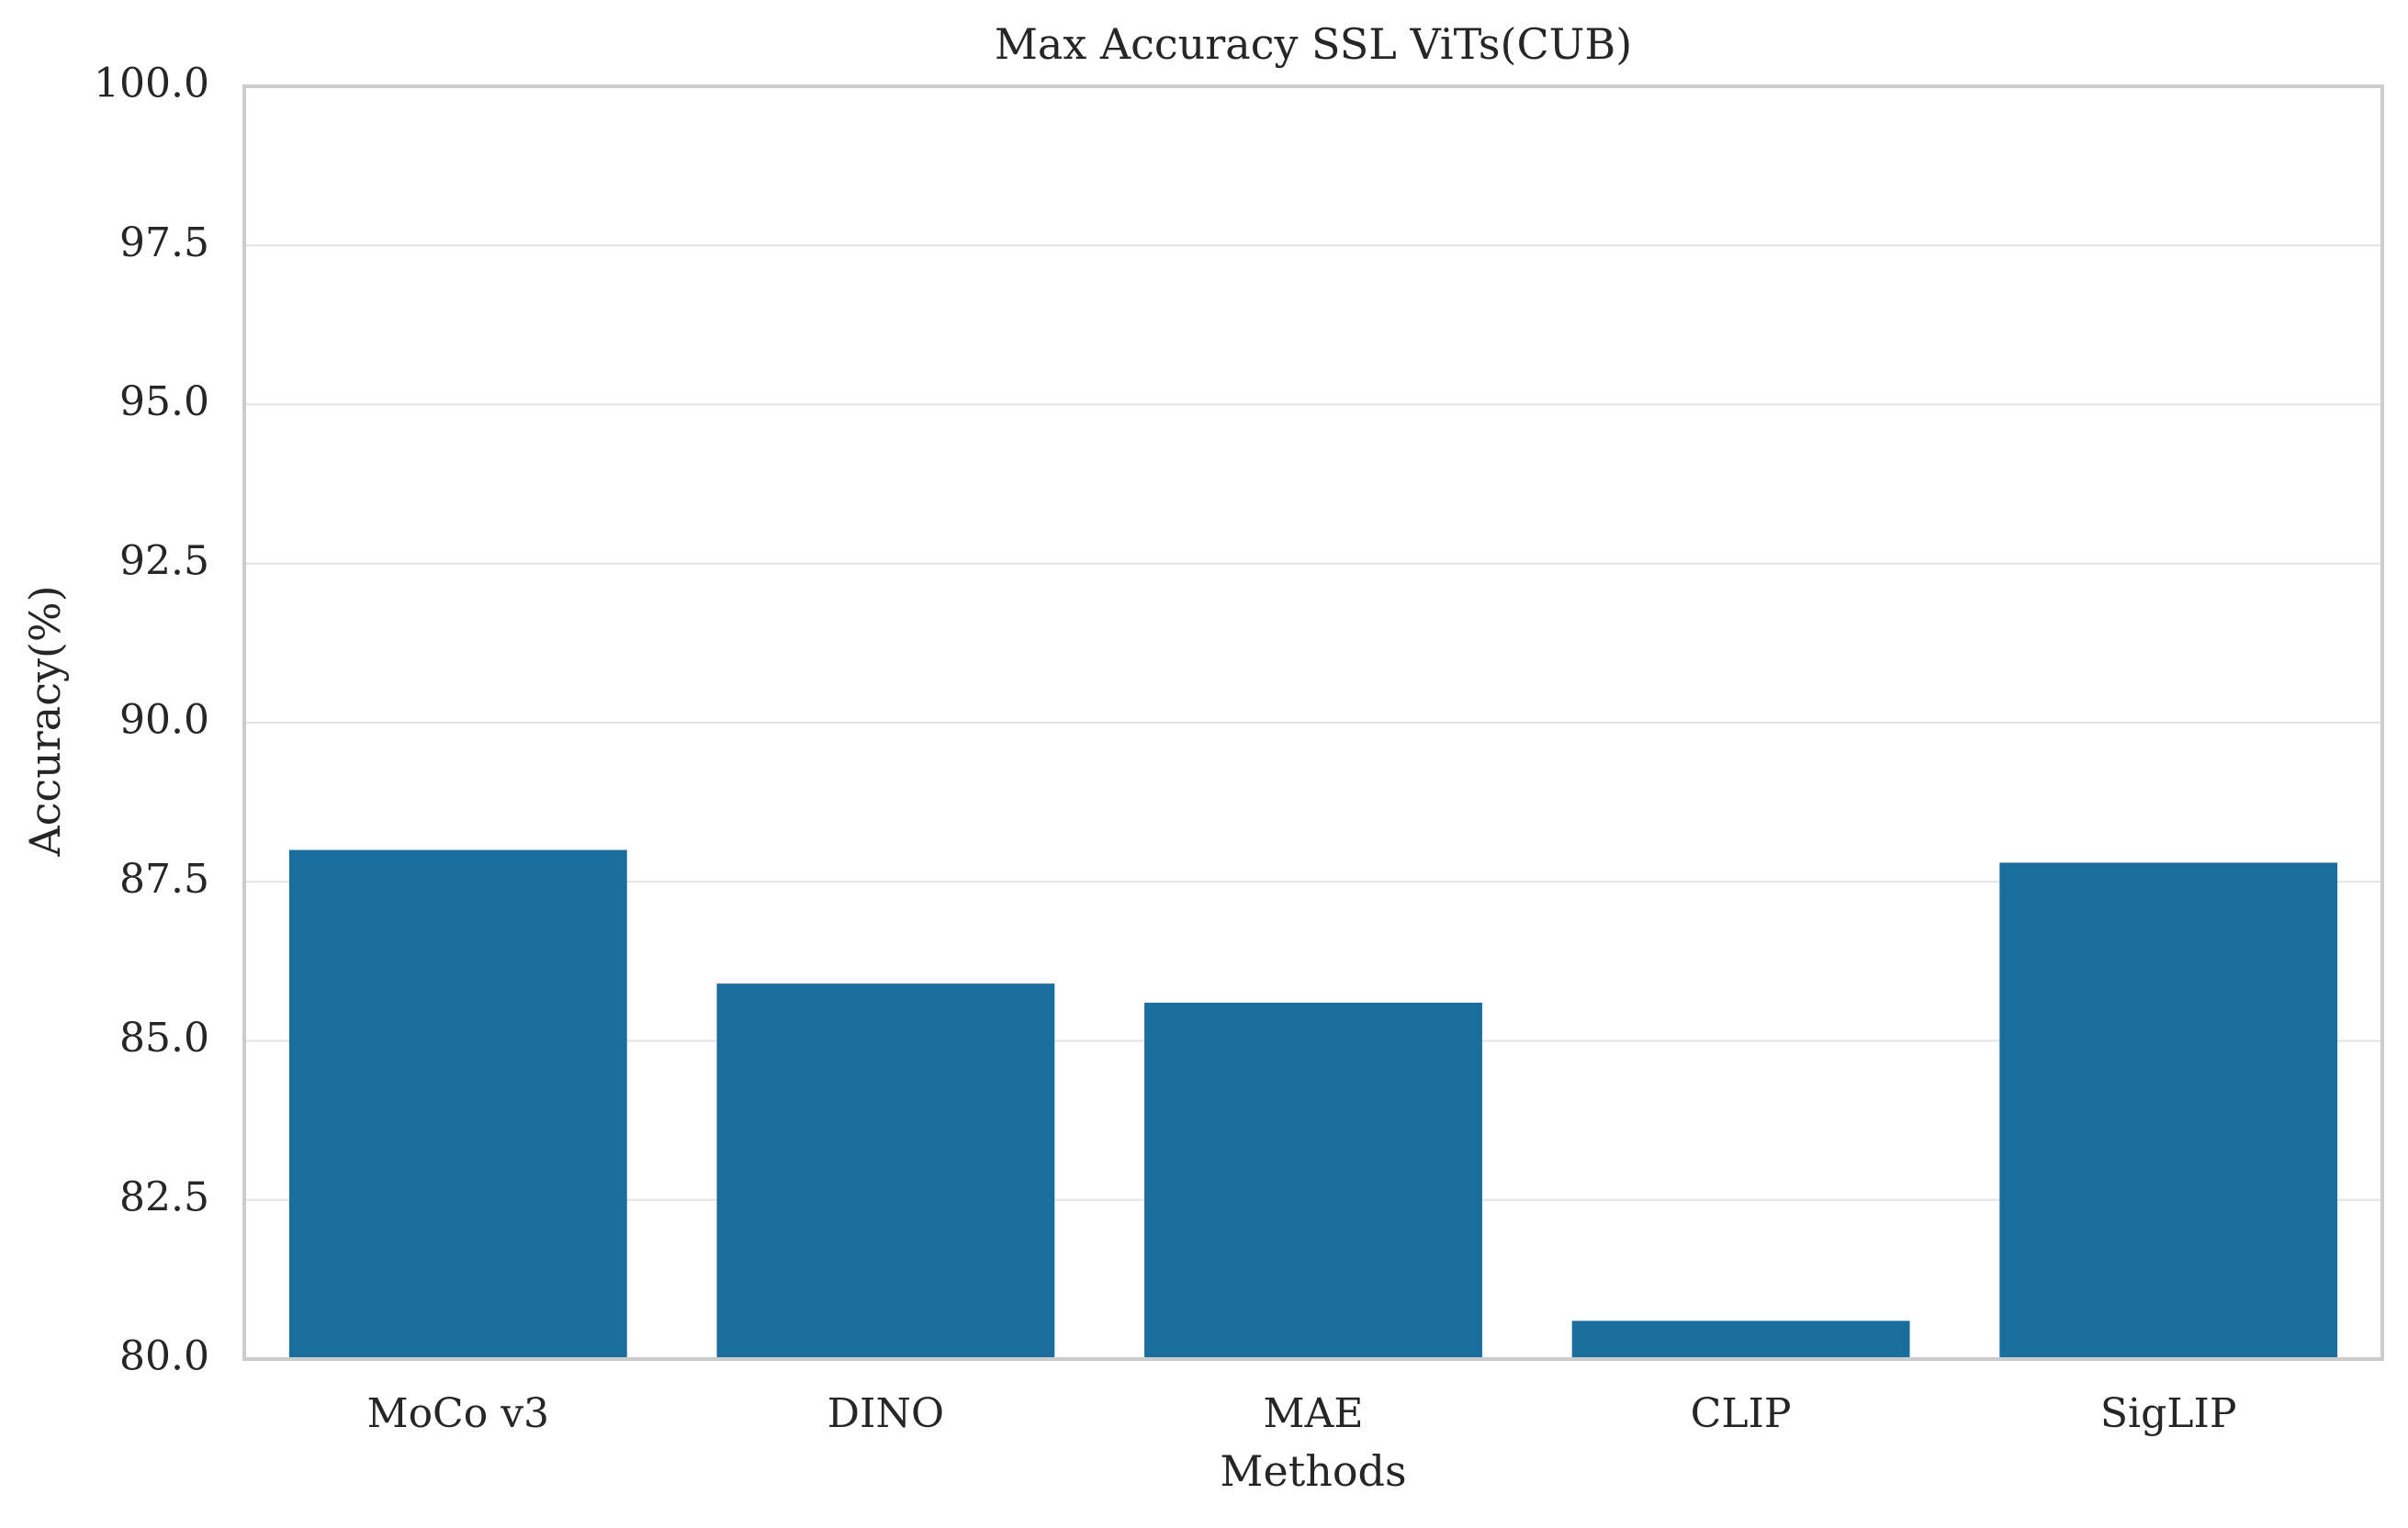  I want to click on bar-moco-v3, so click(457, 1104).